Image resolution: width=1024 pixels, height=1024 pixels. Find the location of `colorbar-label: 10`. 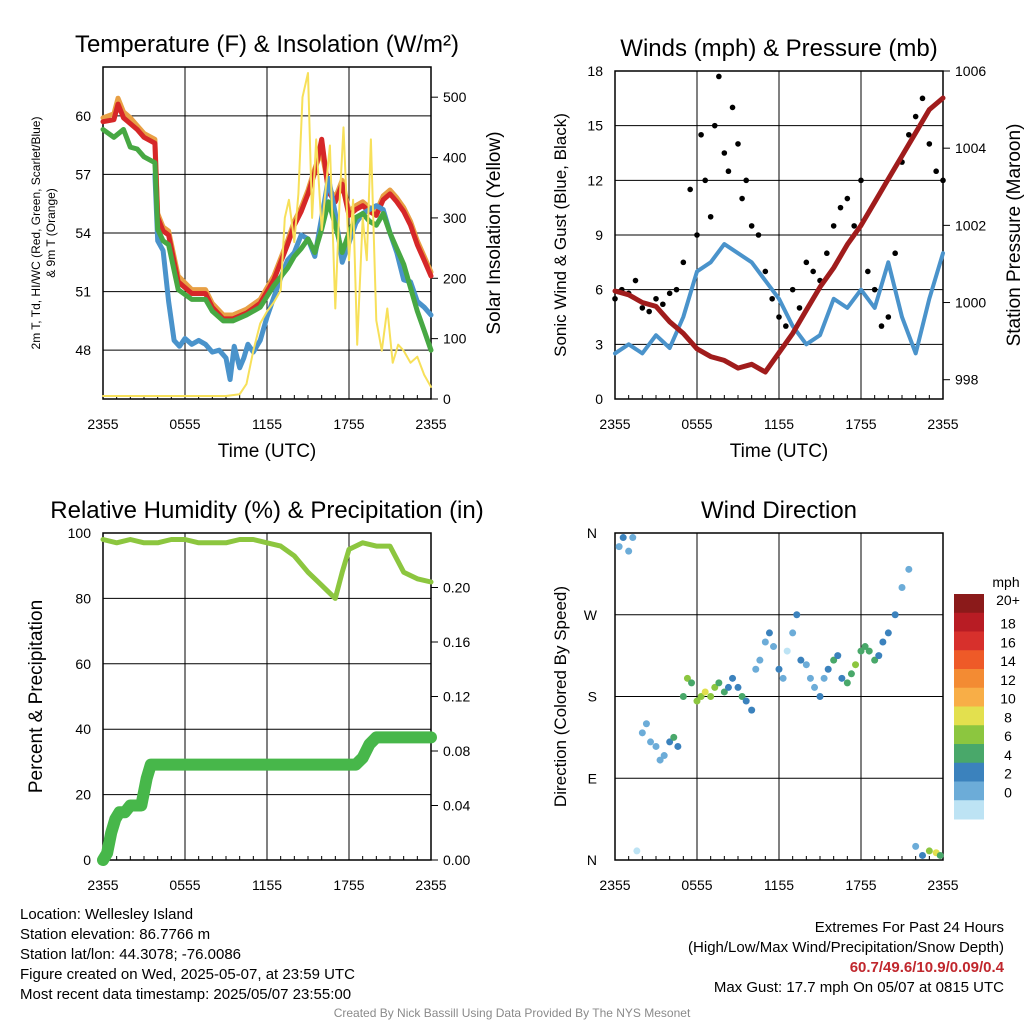

colorbar-label: 10 is located at coordinates (1008, 699).